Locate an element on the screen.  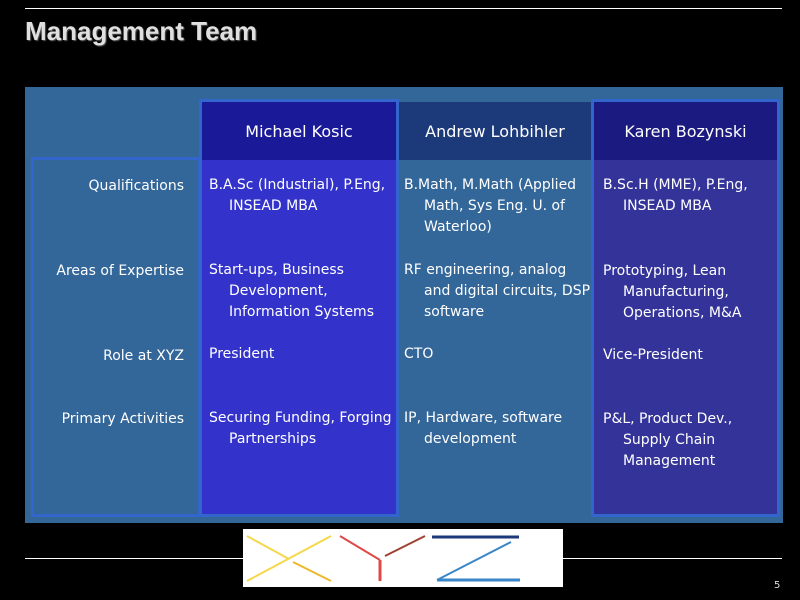
row-label: Primary Activities is located at coordinates (122, 419).